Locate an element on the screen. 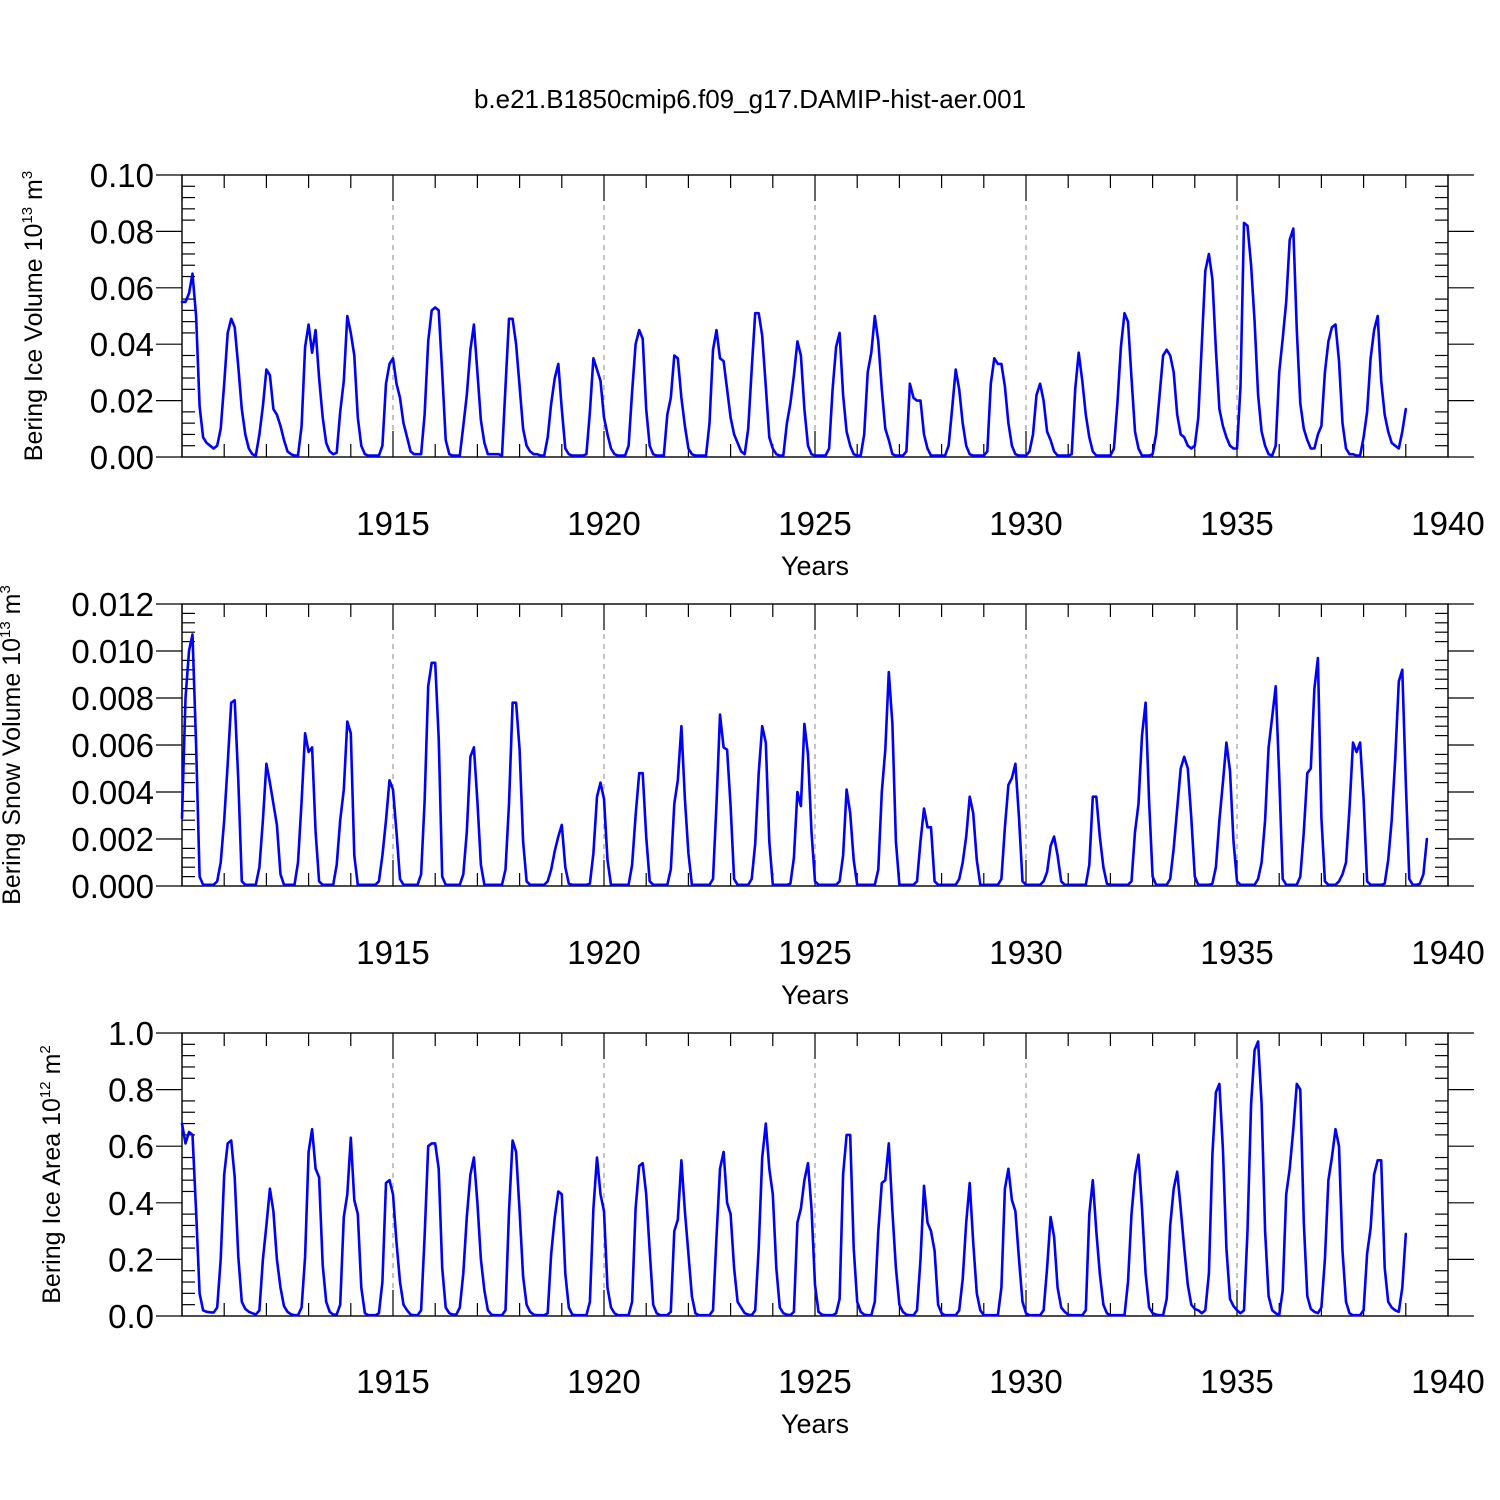 Image resolution: width=1500 pixels, height=1500 pixels. y-tick-label: 0.002 is located at coordinates (112, 839).